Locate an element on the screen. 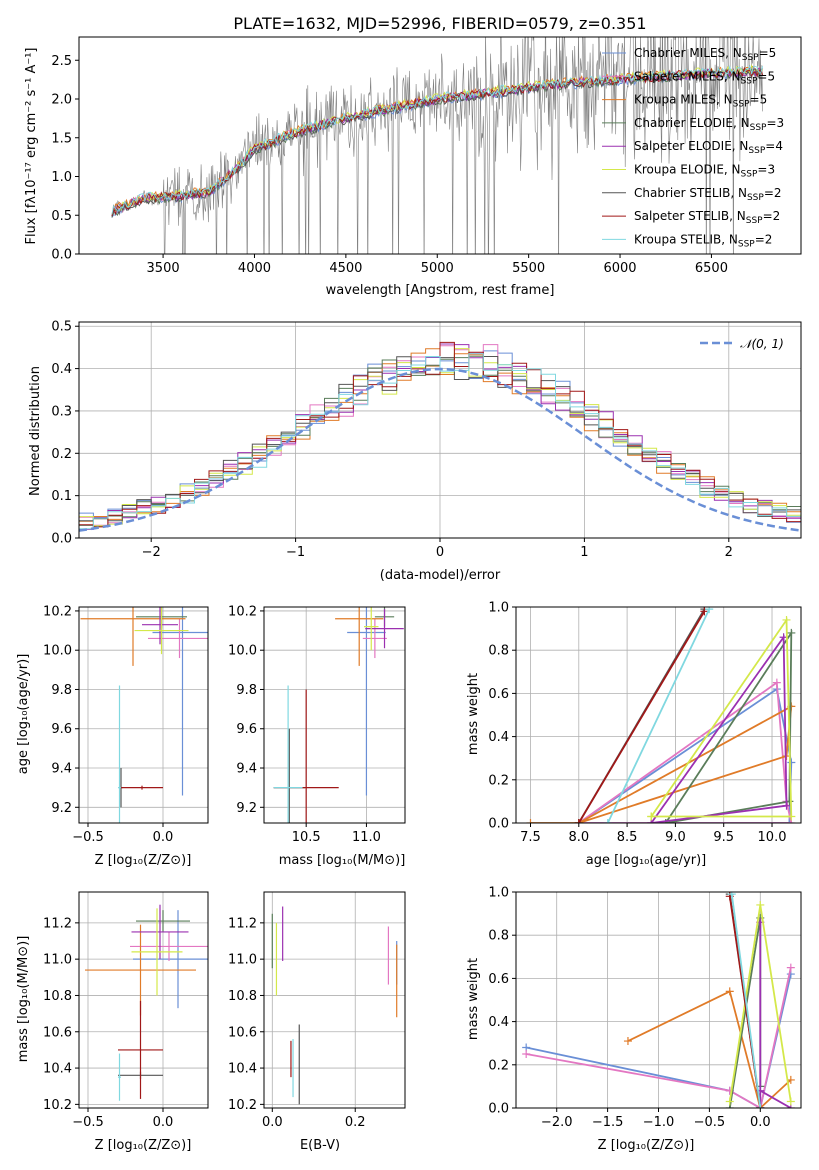 Image resolution: width=819 pixels, height=1170 pixels. legend-label: Salpeter MILES, NSSP=5 is located at coordinates (704, 77).